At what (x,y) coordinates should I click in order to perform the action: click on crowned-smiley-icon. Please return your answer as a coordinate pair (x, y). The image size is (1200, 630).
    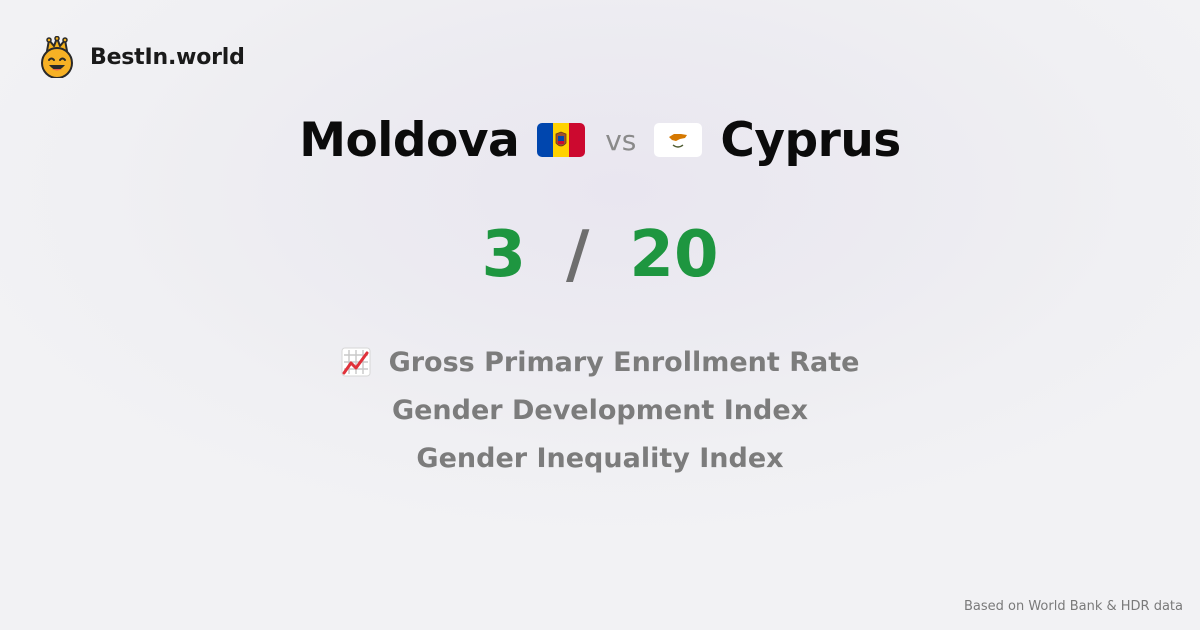
    Looking at the image, I should click on (57, 57).